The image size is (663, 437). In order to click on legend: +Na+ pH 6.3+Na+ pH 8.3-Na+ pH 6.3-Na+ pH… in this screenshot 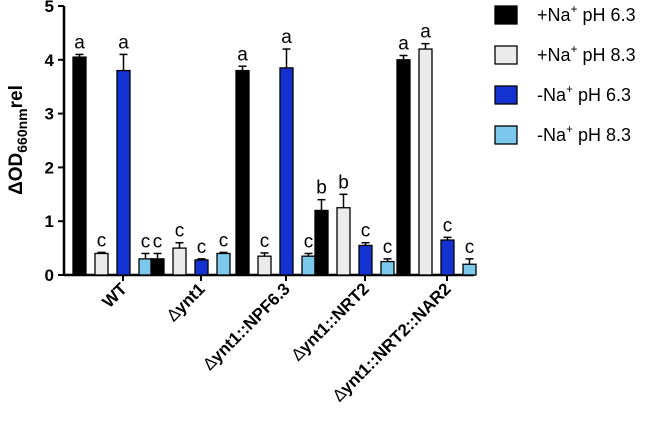, I will do `click(565, 73)`.